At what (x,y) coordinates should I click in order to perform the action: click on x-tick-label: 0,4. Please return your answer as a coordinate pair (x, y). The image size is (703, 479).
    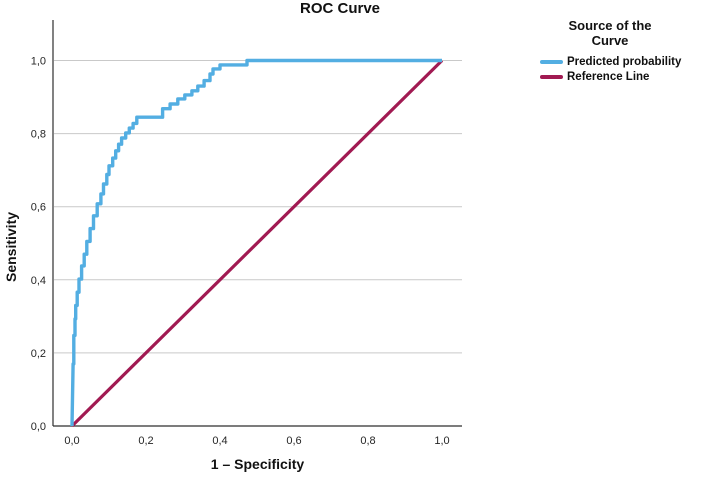
    Looking at the image, I should click on (219, 441).